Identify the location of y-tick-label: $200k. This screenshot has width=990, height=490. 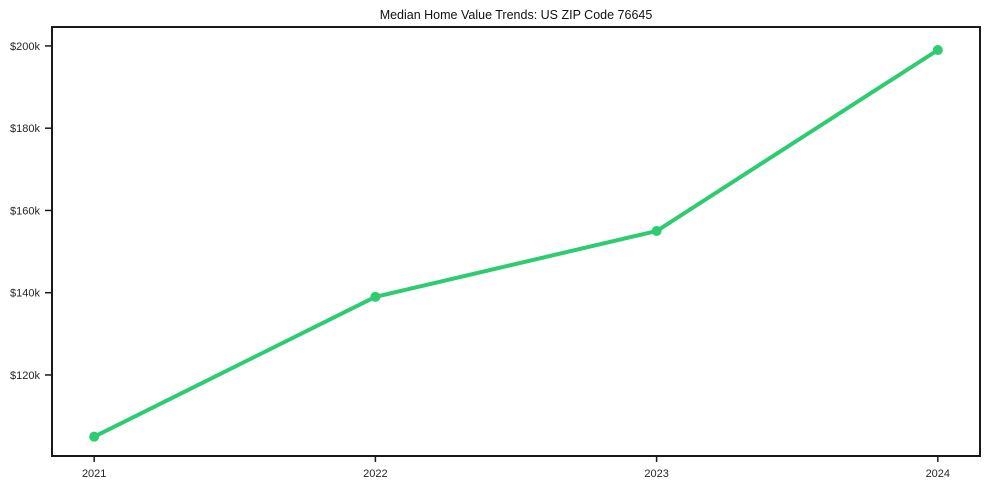
(25, 47).